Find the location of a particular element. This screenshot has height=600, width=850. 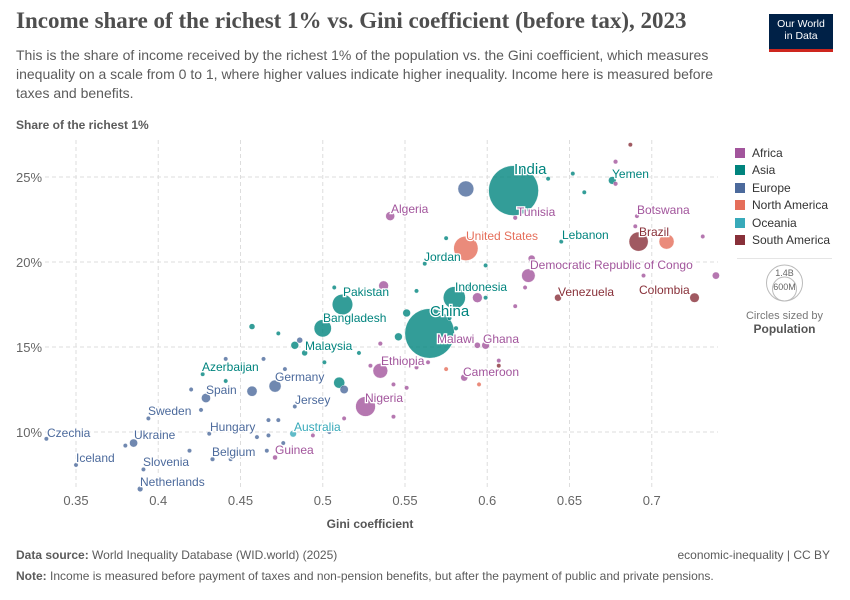

point-tunisia is located at coordinates (515, 218).